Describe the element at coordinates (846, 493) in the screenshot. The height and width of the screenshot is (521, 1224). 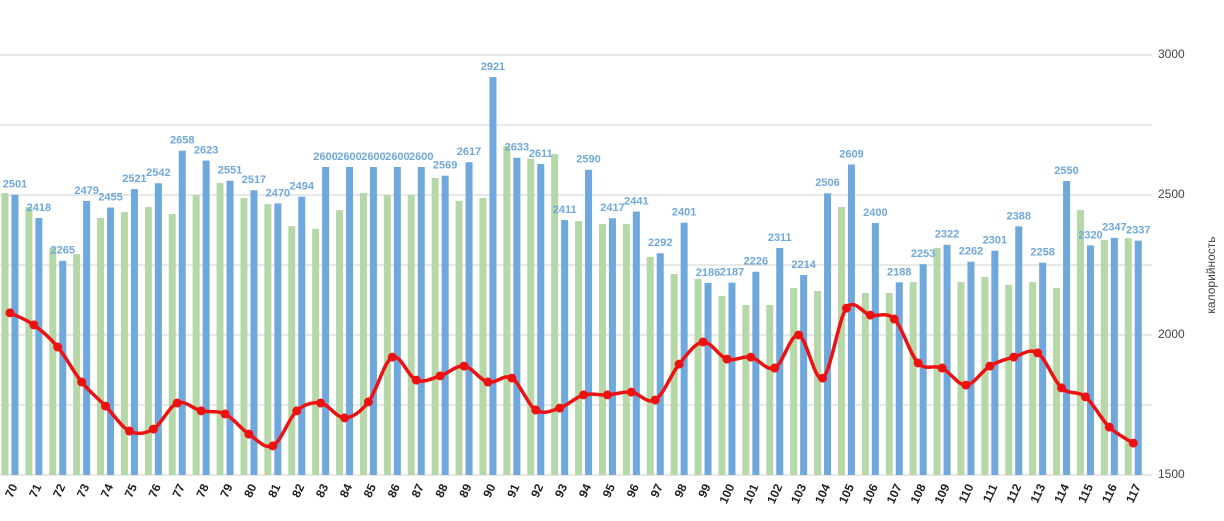
I see `x-tick-label: 105` at that location.